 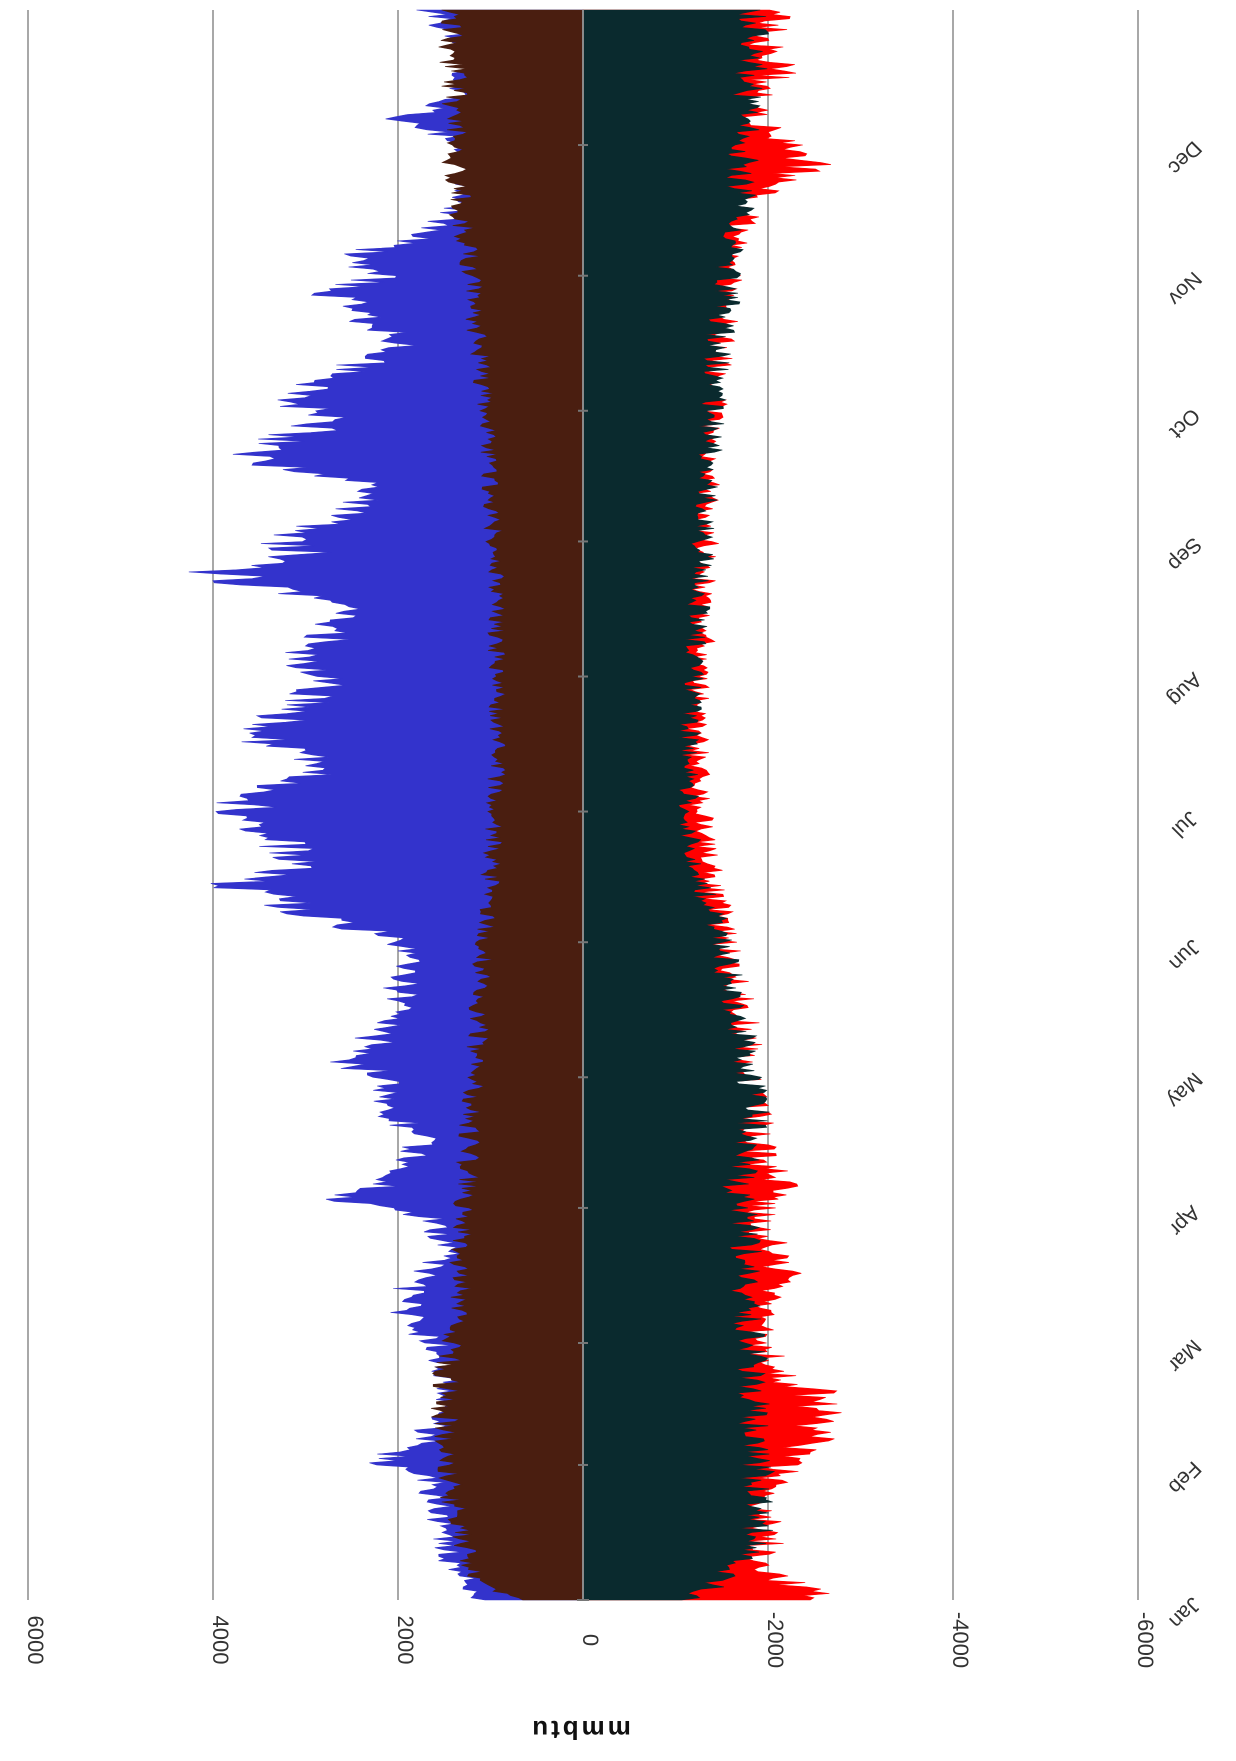 What do you see at coordinates (679, 805) in the screenshot?
I see `series-area-negative-base` at bounding box center [679, 805].